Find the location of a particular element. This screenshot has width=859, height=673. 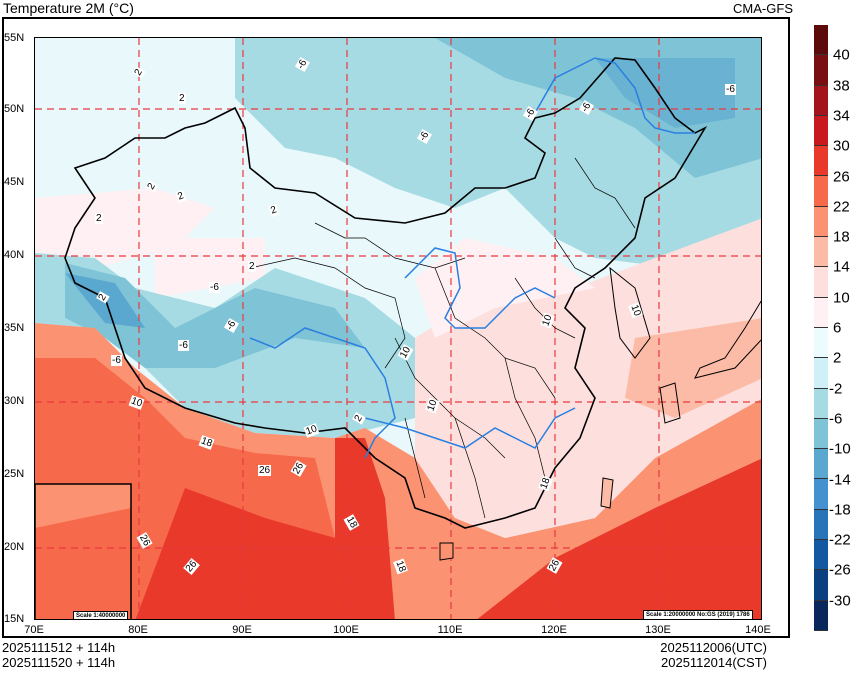

colorbar-tick-label: -26 is located at coordinates (840, 570).